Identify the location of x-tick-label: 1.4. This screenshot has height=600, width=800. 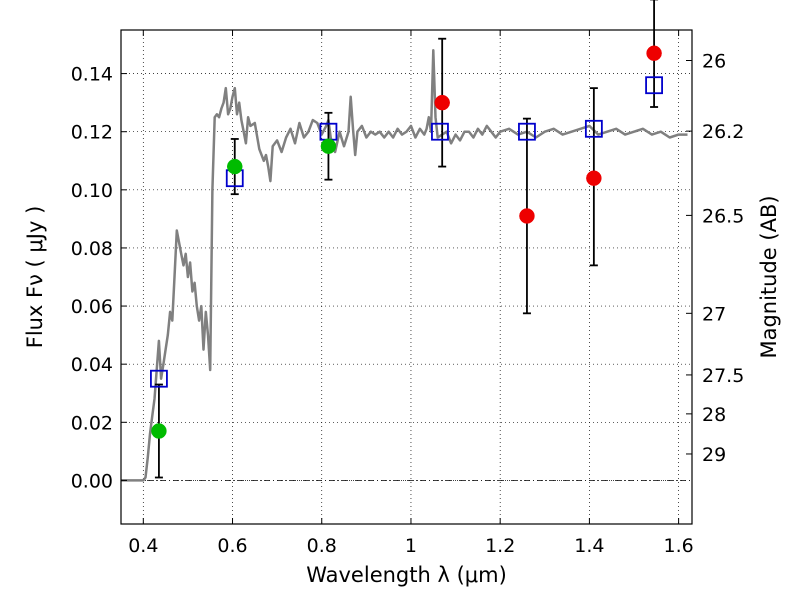
(589, 546).